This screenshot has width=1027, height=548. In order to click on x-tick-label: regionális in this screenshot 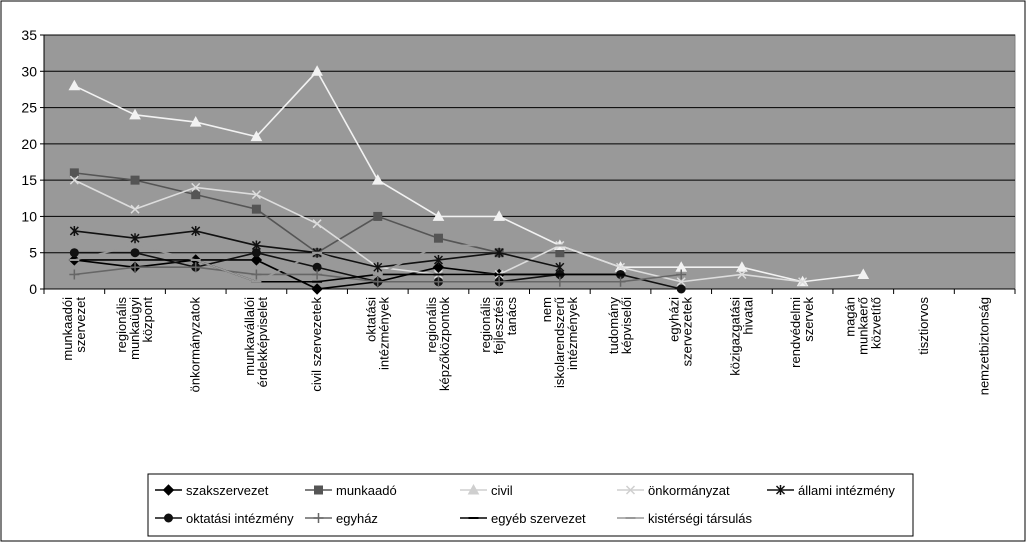, I will do `click(485, 325)`.